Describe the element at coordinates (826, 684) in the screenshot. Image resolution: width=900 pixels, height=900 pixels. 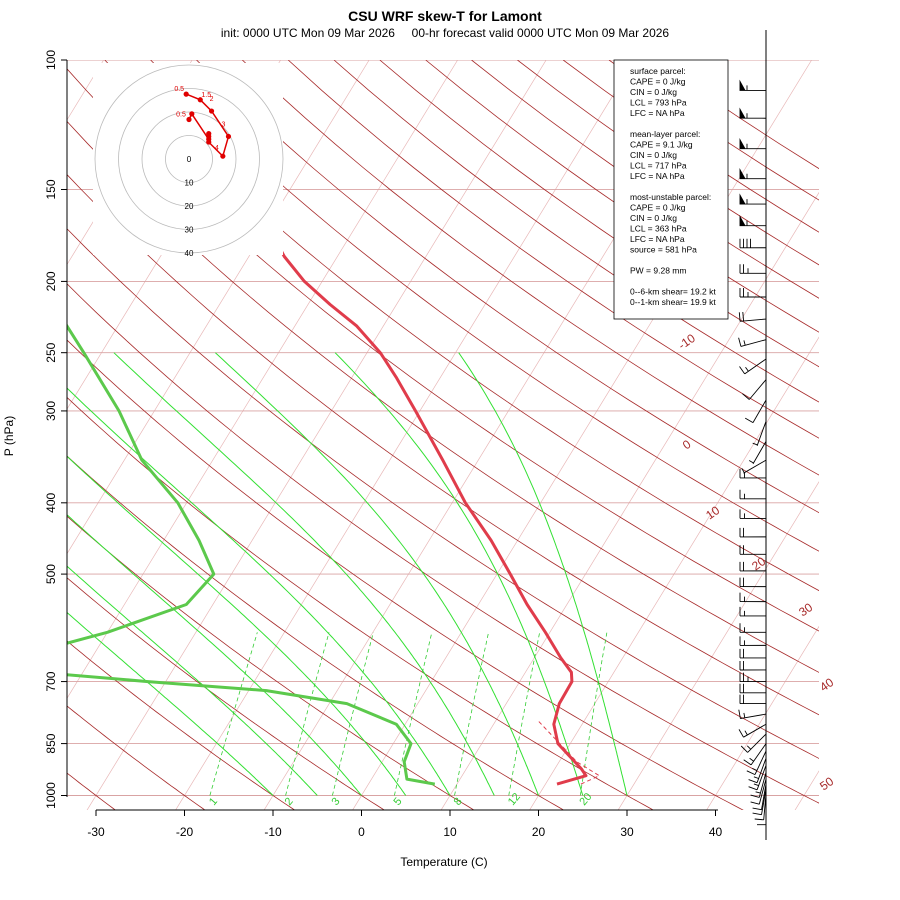
I see `dry-adiabat-label: 40` at that location.